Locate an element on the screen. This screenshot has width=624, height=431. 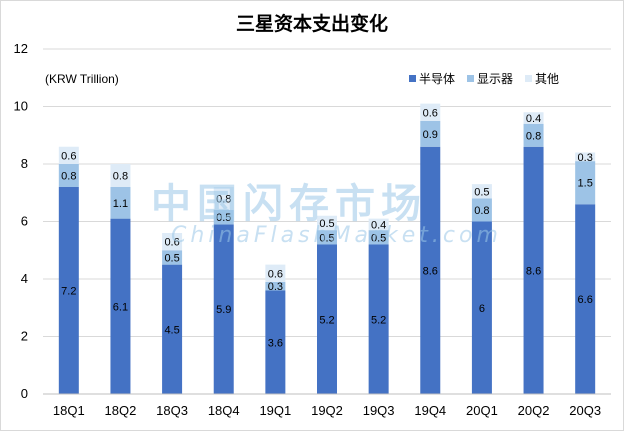
data-label: 6 is located at coordinates (482, 309).